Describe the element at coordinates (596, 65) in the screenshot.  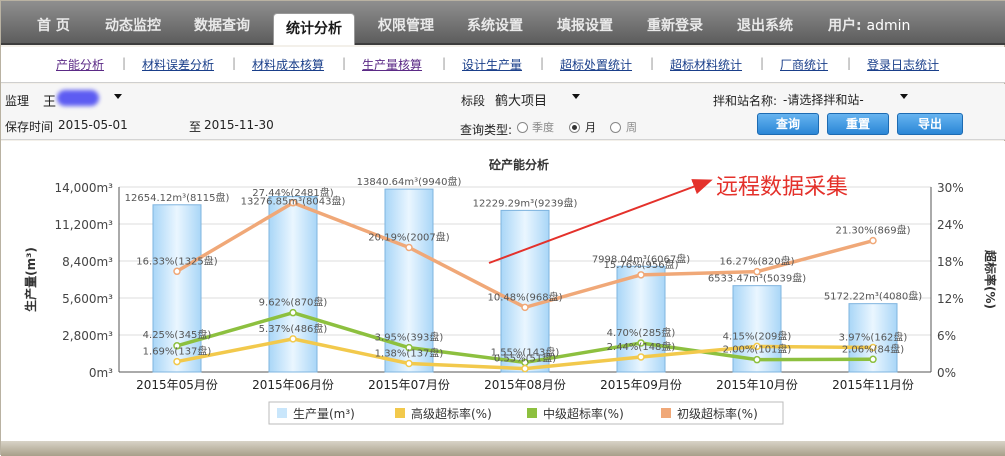
I see `subnav-item: 超标处置统计` at that location.